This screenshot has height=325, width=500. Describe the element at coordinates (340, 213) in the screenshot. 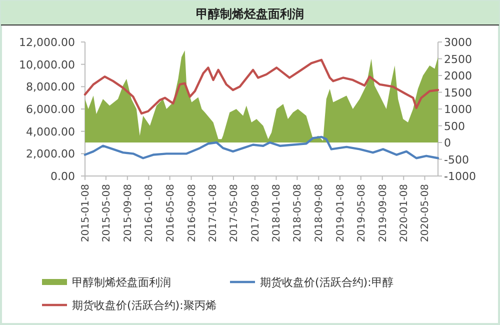

I see `x-tick-label: 2019-01-08` at that location.